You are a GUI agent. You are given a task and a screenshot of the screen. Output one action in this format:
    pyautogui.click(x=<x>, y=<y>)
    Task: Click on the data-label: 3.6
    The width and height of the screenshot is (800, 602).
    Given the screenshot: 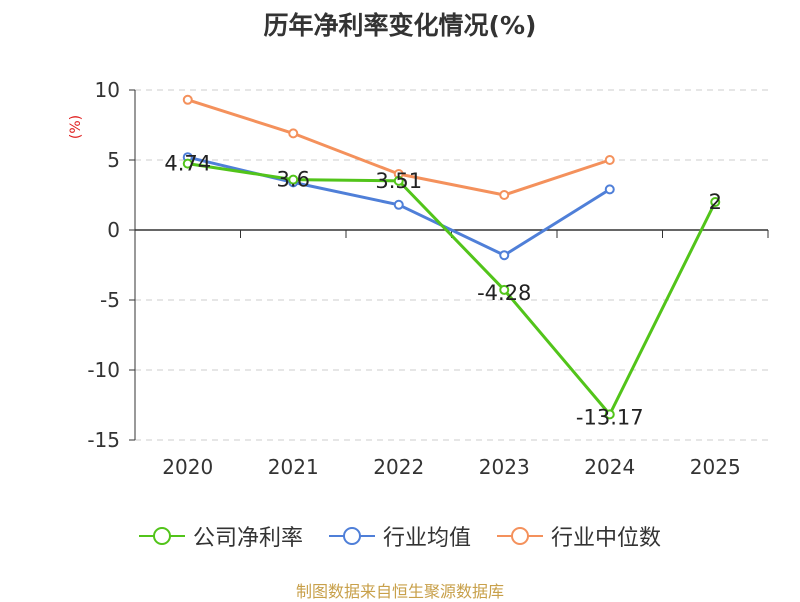 What is the action you would take?
    pyautogui.click(x=293, y=180)
    